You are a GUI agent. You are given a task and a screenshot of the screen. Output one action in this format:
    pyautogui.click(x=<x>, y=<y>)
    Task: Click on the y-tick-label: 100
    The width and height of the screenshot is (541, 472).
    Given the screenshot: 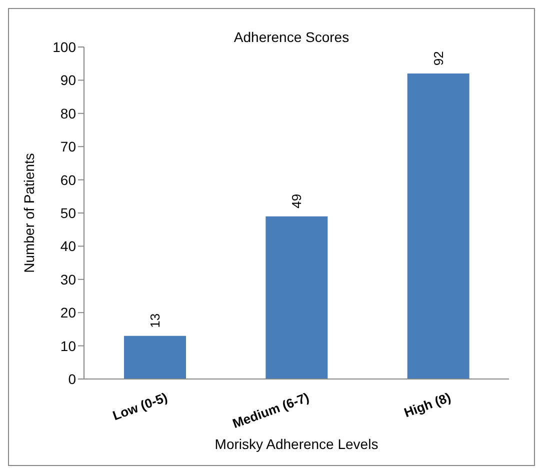 What is the action you would take?
    pyautogui.click(x=64, y=46)
    